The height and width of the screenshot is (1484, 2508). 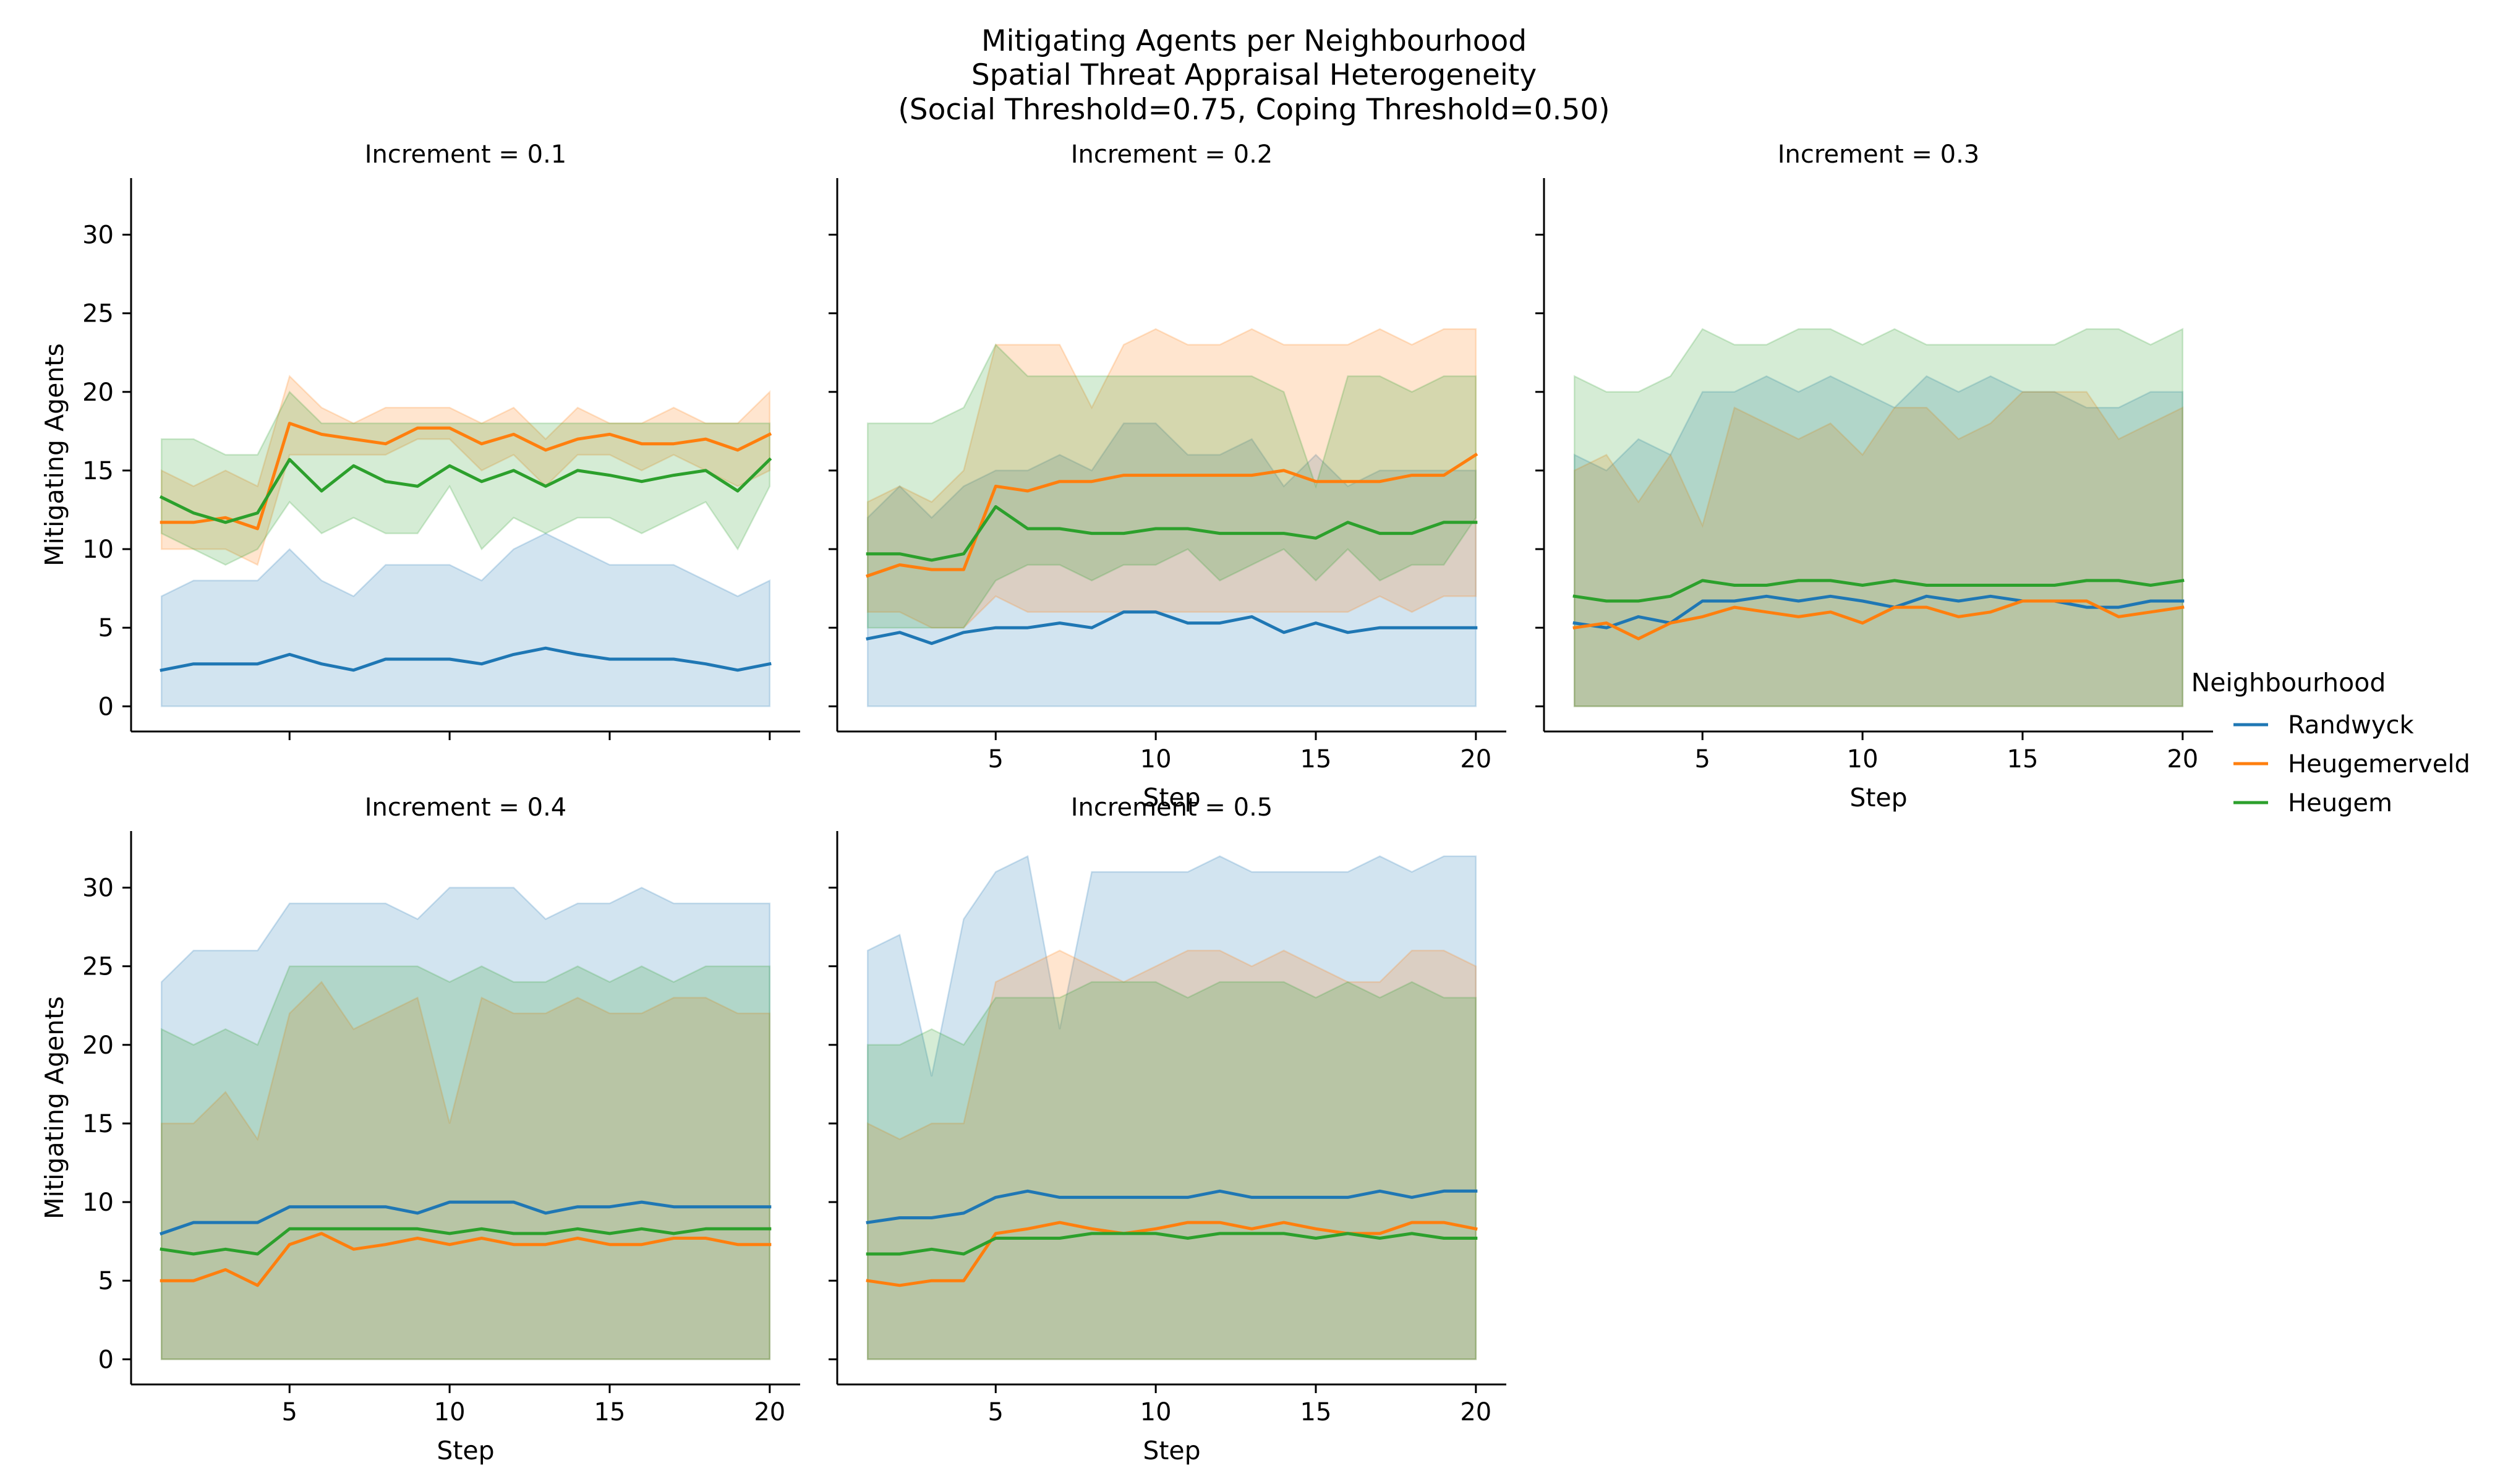 What do you see at coordinates (2340, 803) in the screenshot?
I see `legend-label: Heugem` at bounding box center [2340, 803].